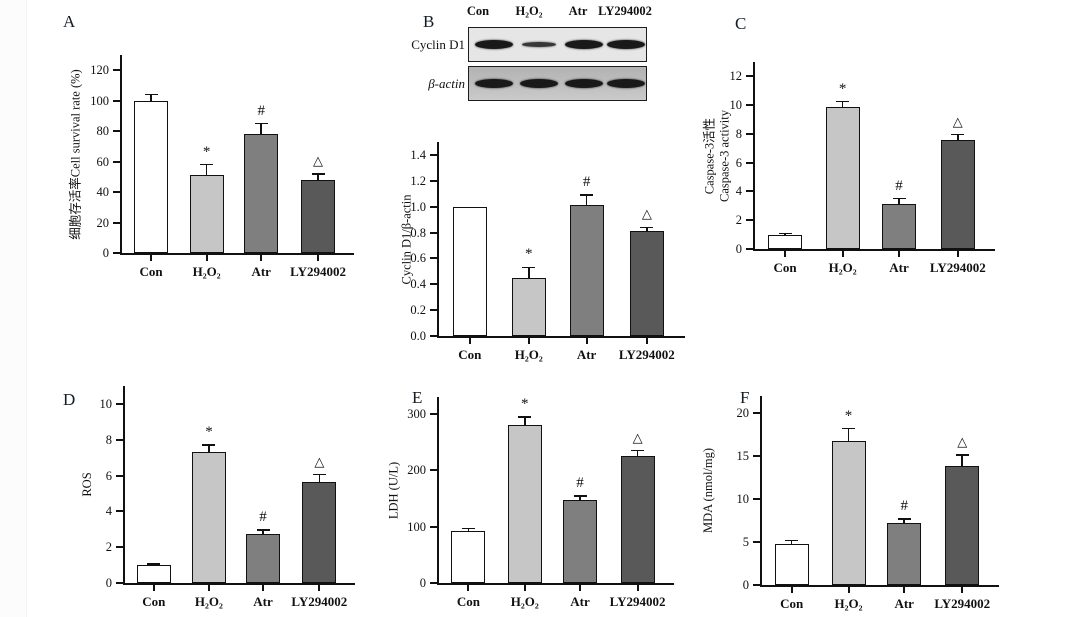 The width and height of the screenshot is (1067, 617). What do you see at coordinates (210, 499) in the screenshot?
I see `chart-ros: 0 2 4 6 8 10 Con * H₂O₂ # Atr △ LY294002 ROS` at bounding box center [210, 499].